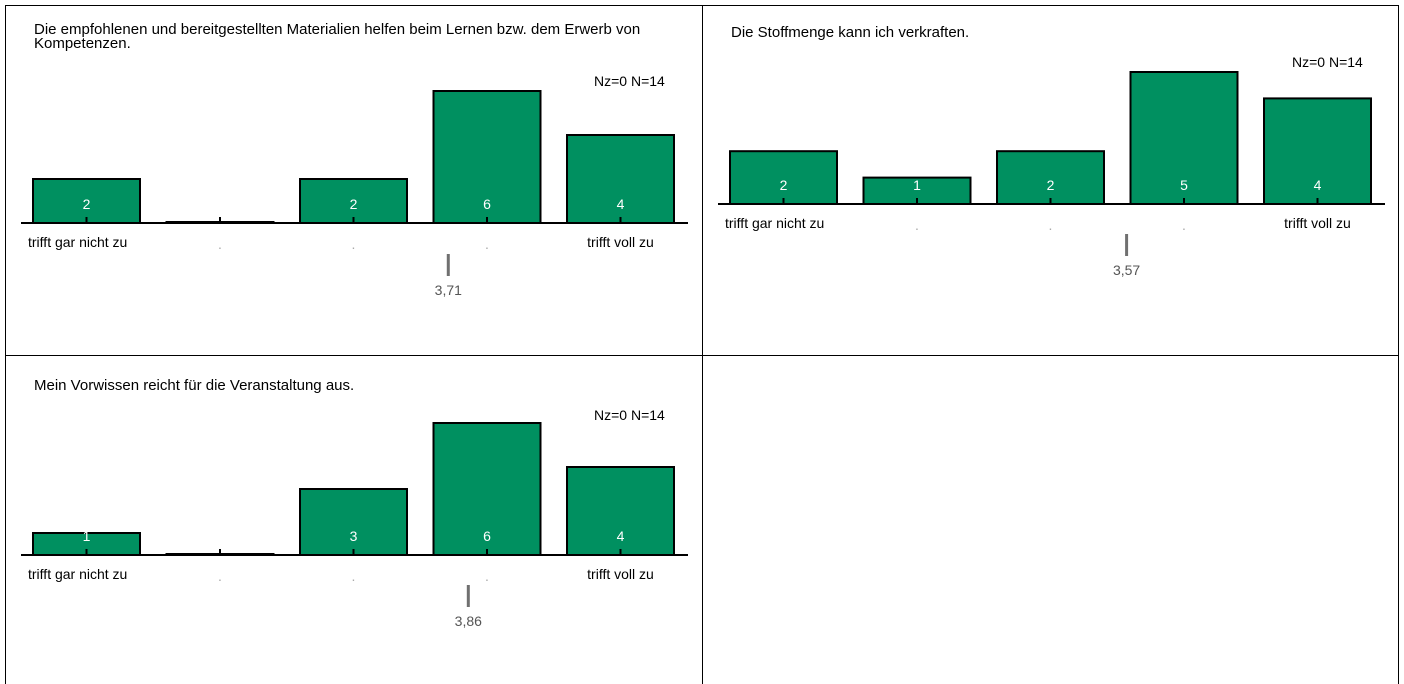 Image resolution: width=1404 pixels, height=684 pixels. I want to click on grid-divider-top, so click(702, 5).